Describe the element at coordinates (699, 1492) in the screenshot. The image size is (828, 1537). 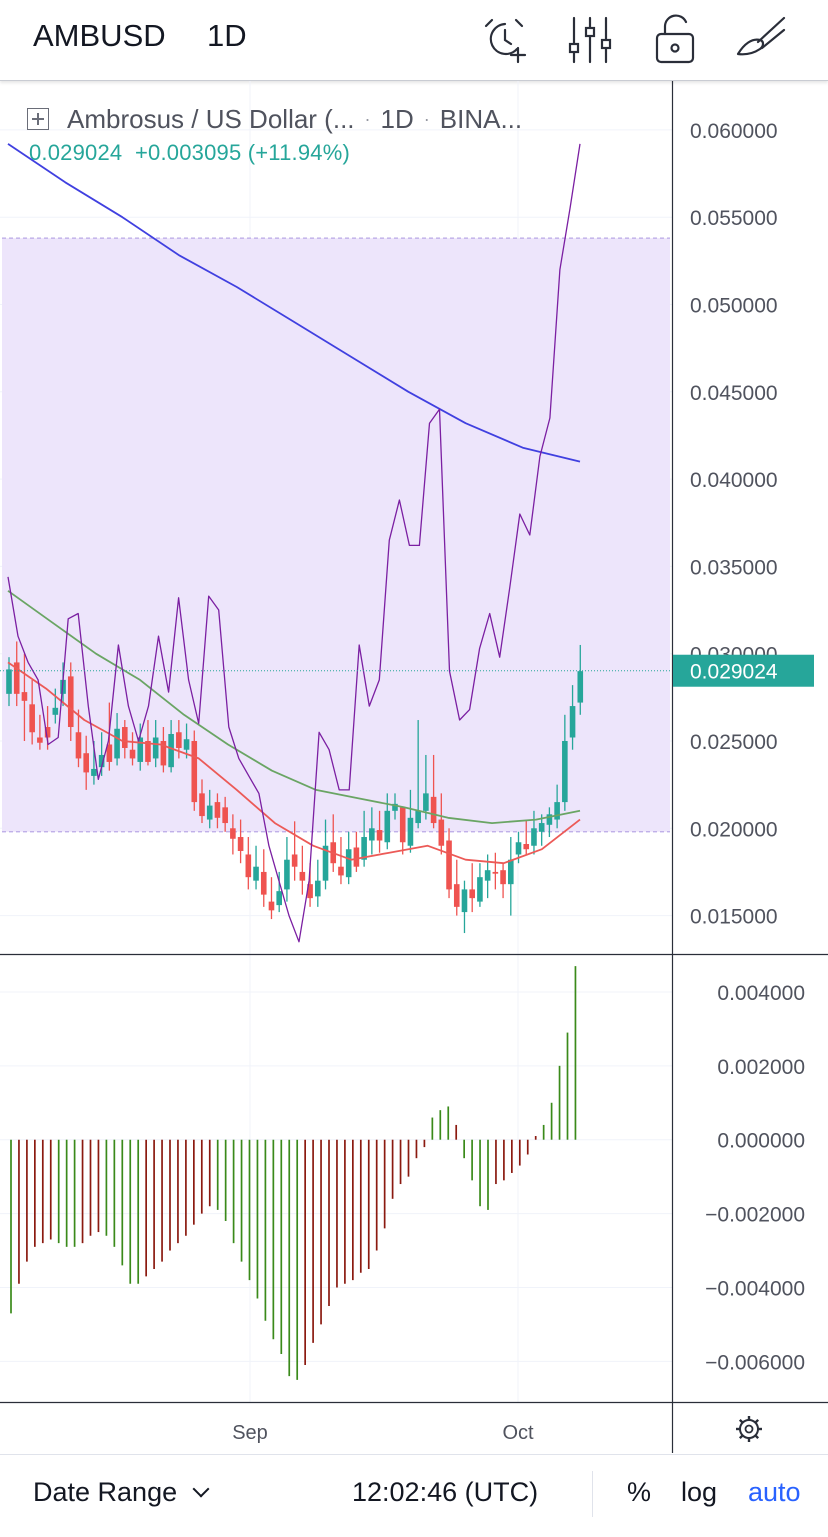
I see `log-scale-button: log` at that location.